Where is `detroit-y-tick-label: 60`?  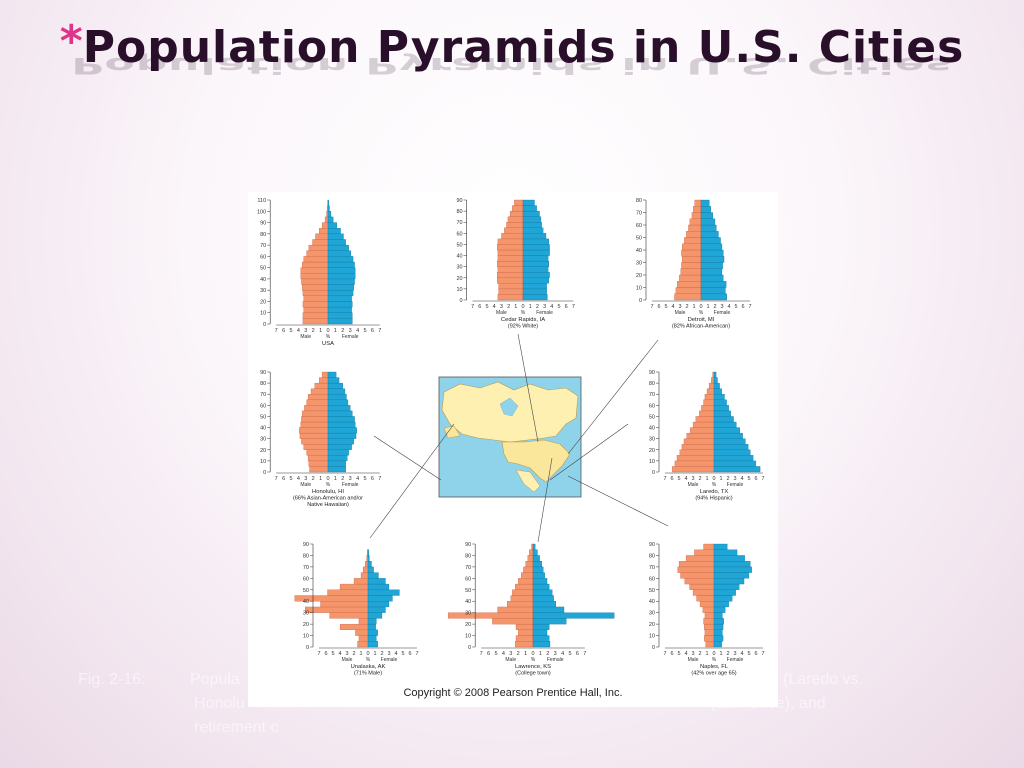 detroit-y-tick-label: 60 is located at coordinates (639, 226).